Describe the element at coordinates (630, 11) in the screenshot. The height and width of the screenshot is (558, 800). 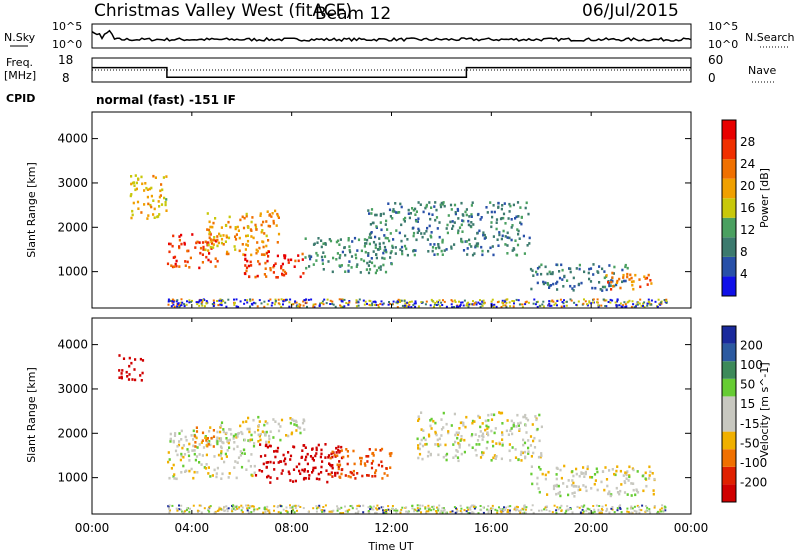
I see `date-label: 06/Jul/2015` at that location.